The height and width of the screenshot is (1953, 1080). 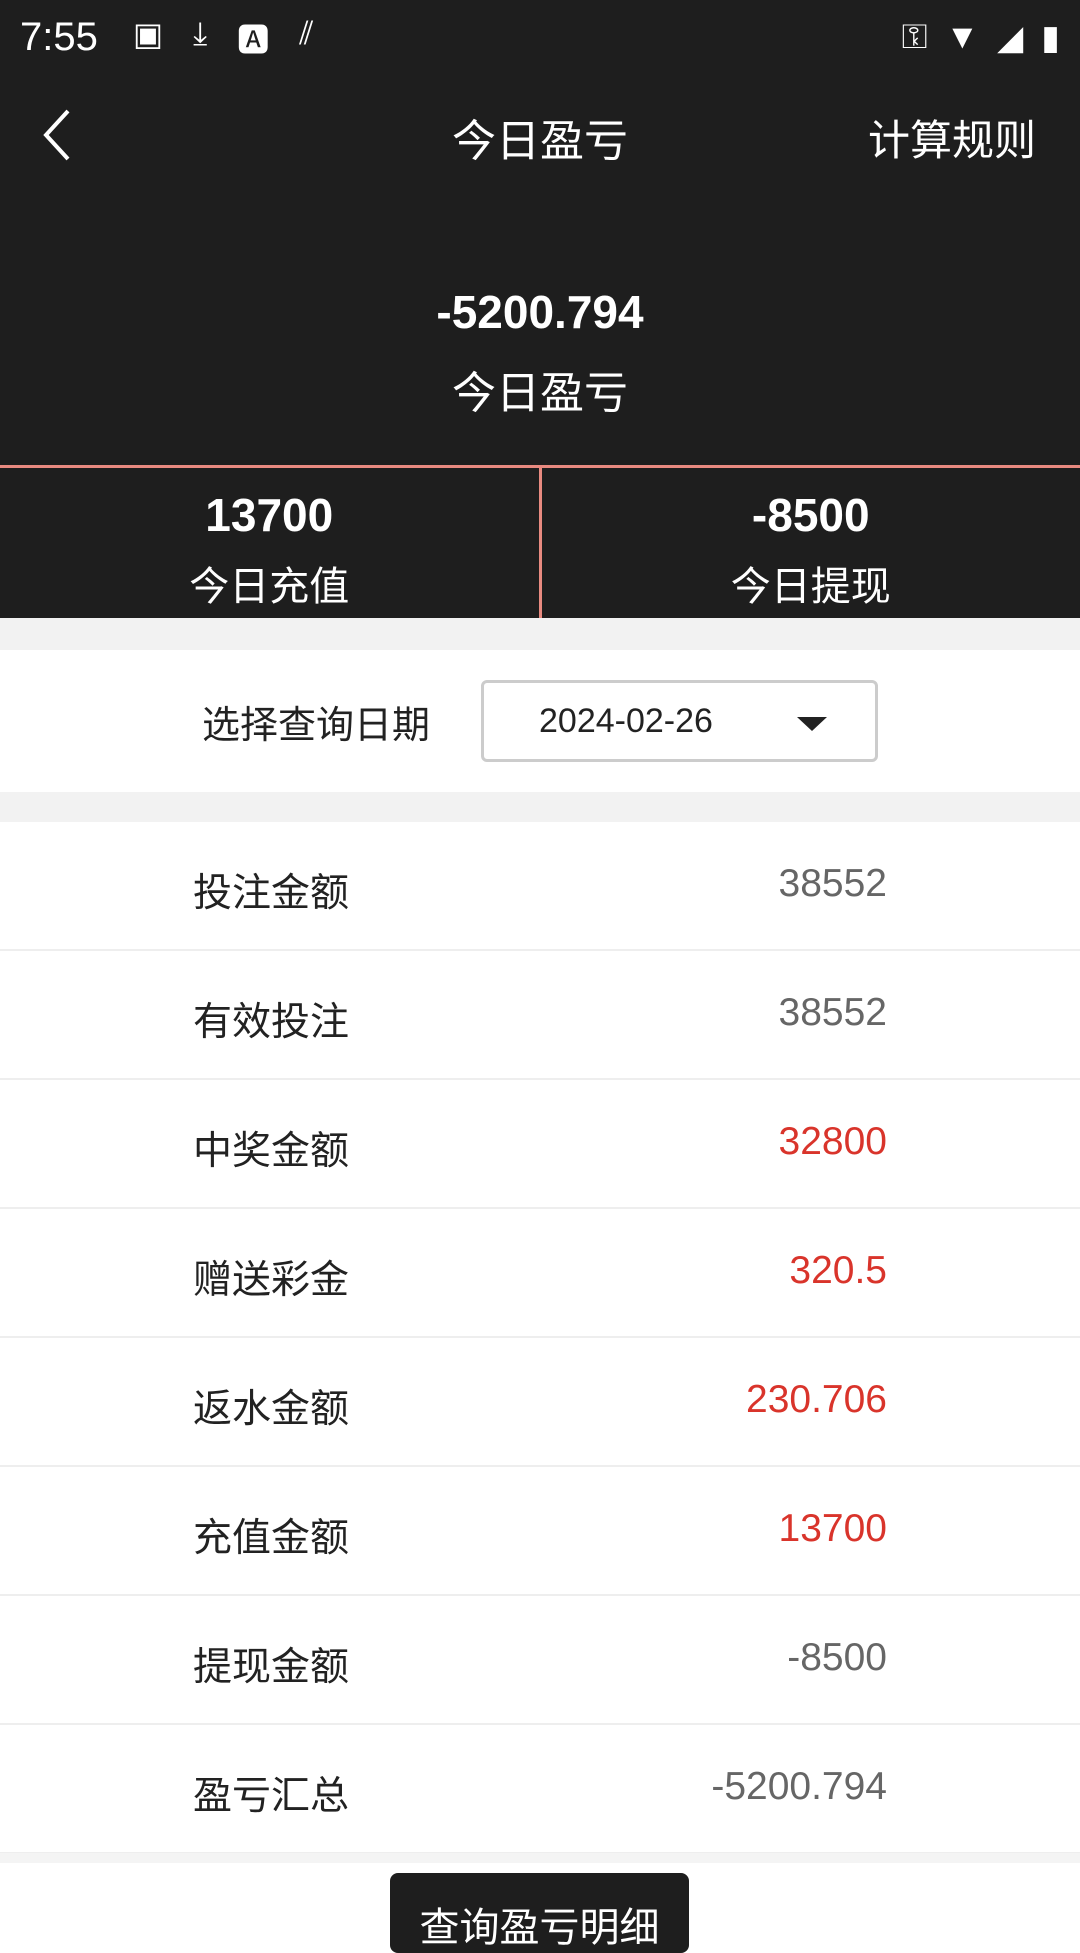 What do you see at coordinates (952, 137) in the screenshot?
I see `calculation-rules-button: 计算规则` at bounding box center [952, 137].